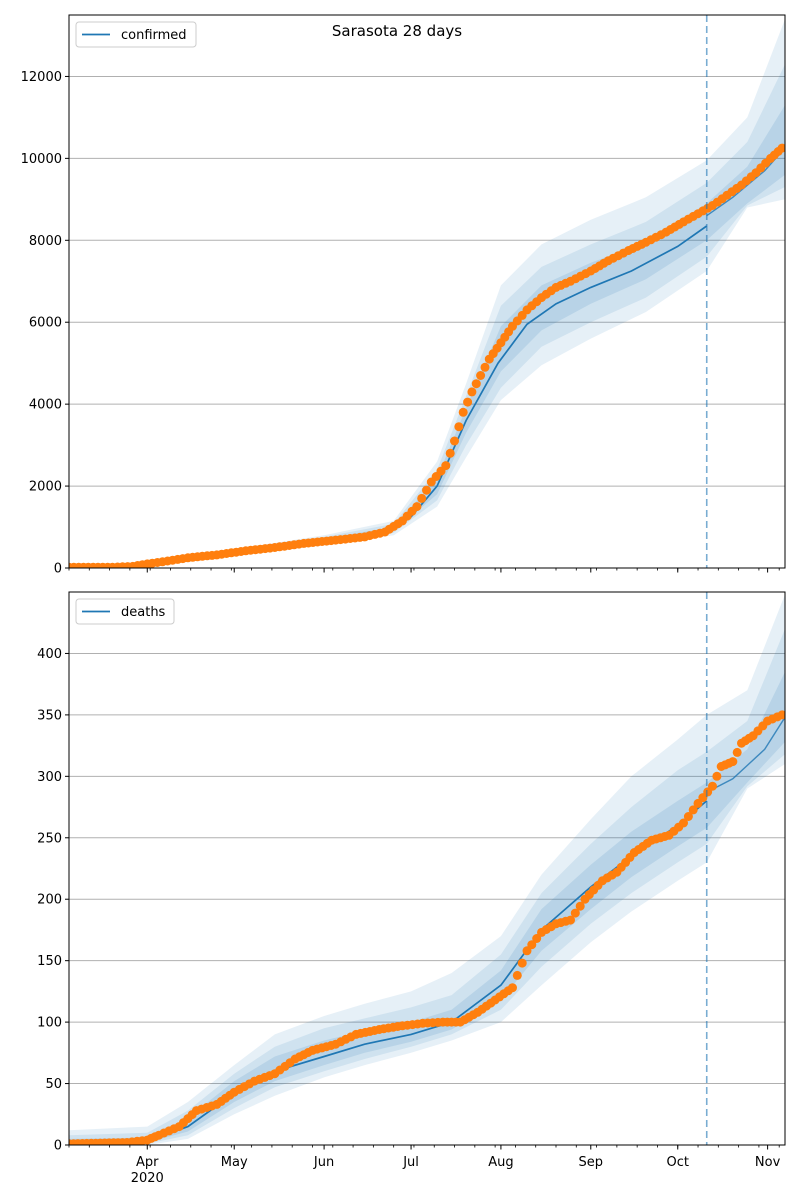 This screenshot has width=800, height=1200. Describe the element at coordinates (49, 1023) in the screenshot. I see `y-tick-label: 100` at that location.